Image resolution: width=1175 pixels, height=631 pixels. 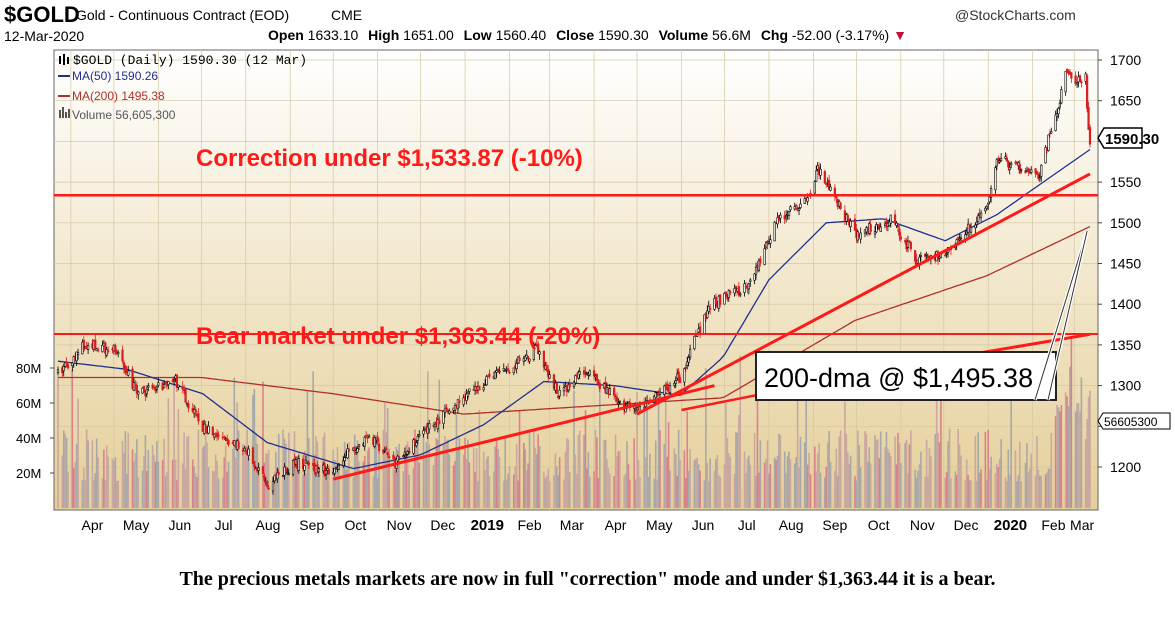 What do you see at coordinates (224, 525) in the screenshot?
I see `time-tick-label: Jul` at bounding box center [224, 525].